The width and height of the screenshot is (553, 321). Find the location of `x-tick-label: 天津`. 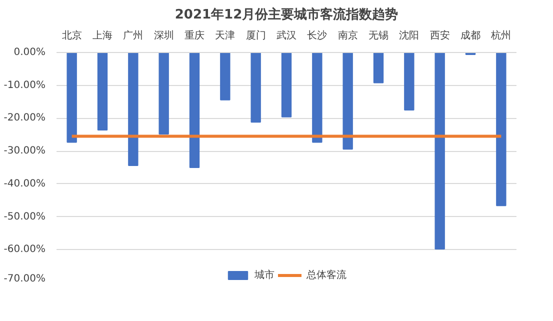

x-tick-label: 天津 is located at coordinates (225, 36).